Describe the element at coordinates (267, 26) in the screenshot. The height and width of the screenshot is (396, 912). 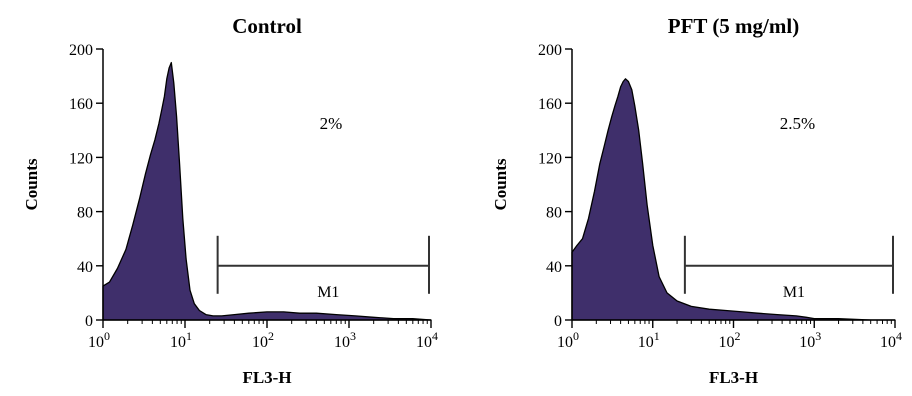
I see `chart-title: Control` at that location.